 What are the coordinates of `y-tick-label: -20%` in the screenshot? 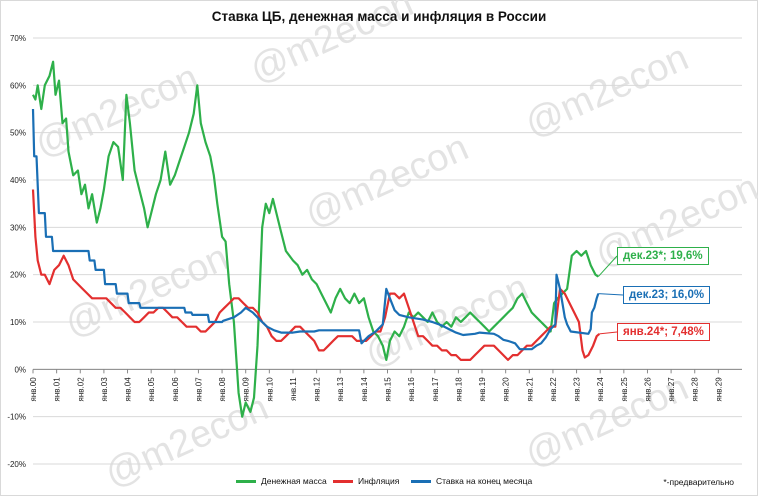 It's located at (16, 464).